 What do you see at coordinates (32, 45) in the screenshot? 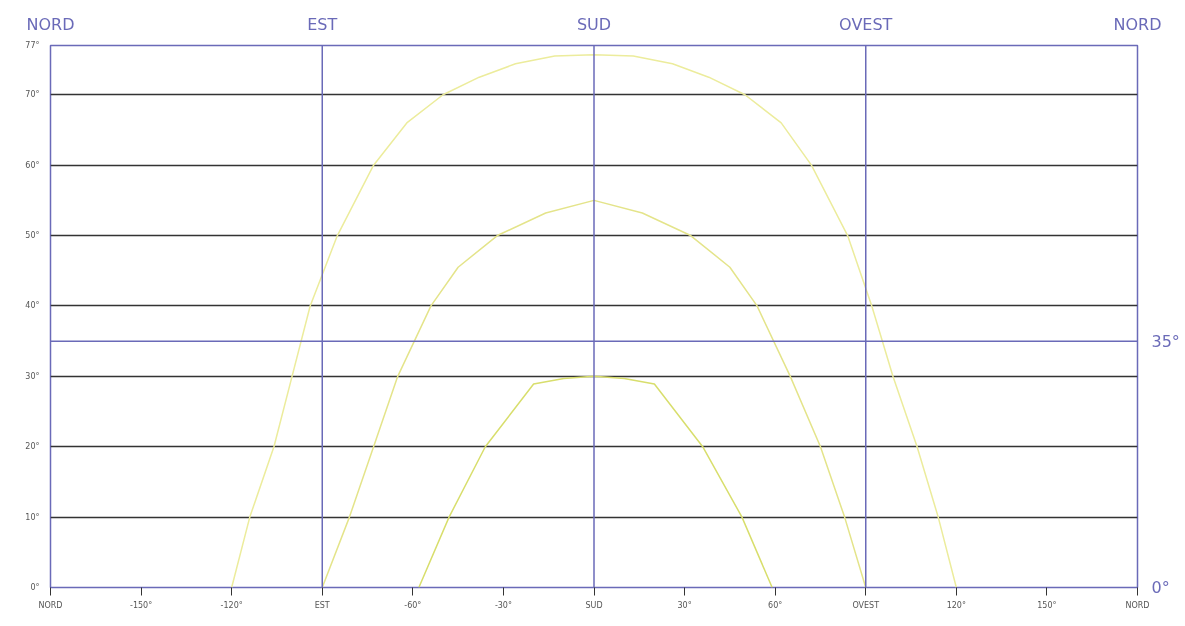
I see `y-tick-label: 77°` at bounding box center [32, 45].